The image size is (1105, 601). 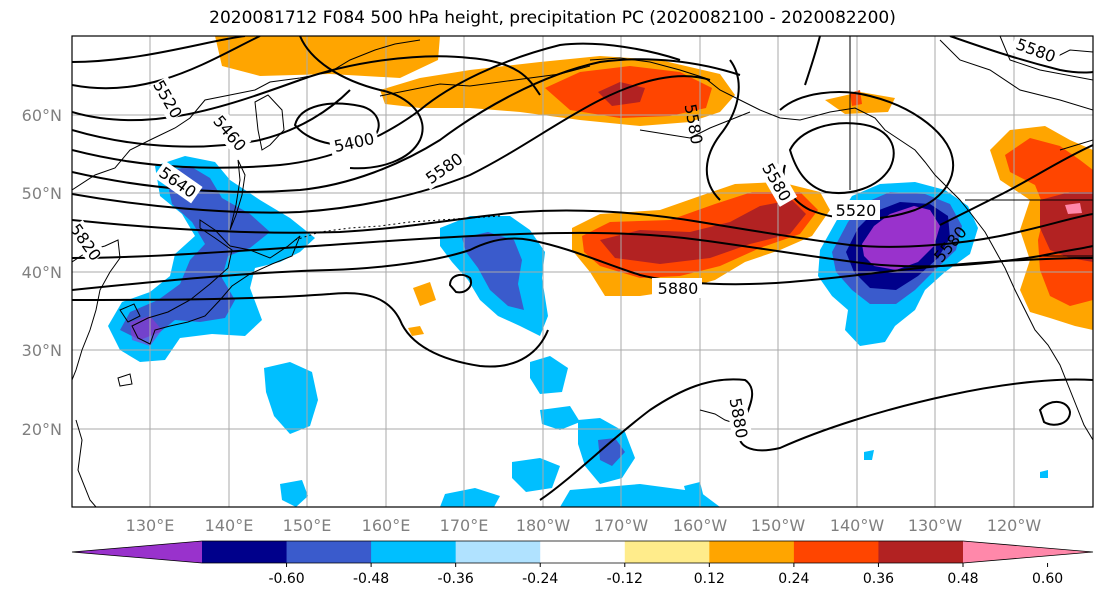 I want to click on colorbar-tick-label: 0.24, so click(x=793, y=579).